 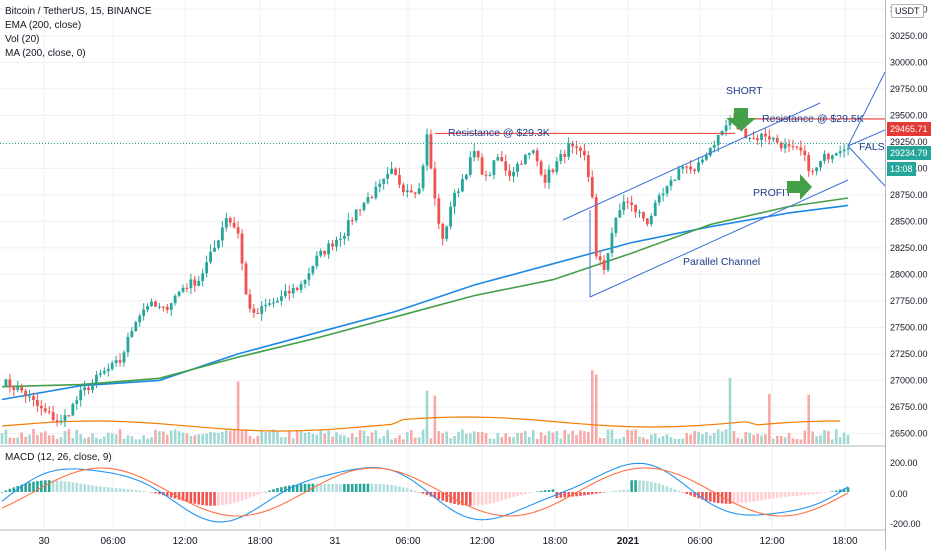 I want to click on symbol-title: Bitcoin / TetherUS, 15, BINANCE, so click(x=78, y=11).